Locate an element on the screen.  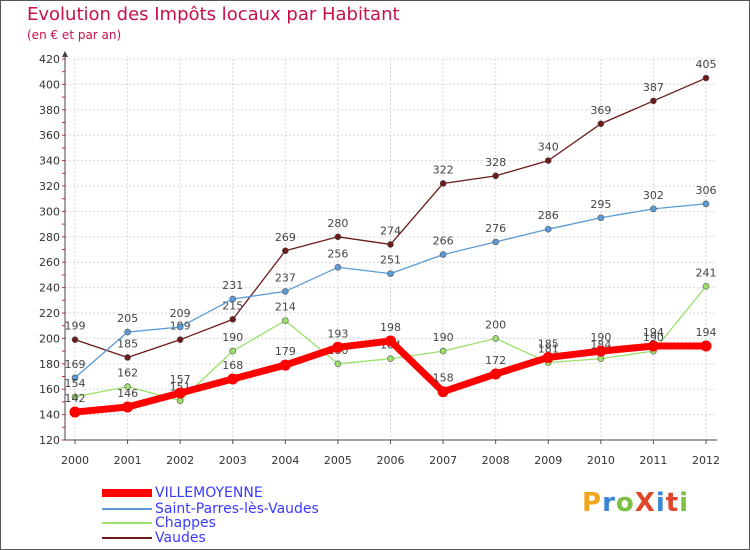
data-label: 302 is located at coordinates (653, 195).